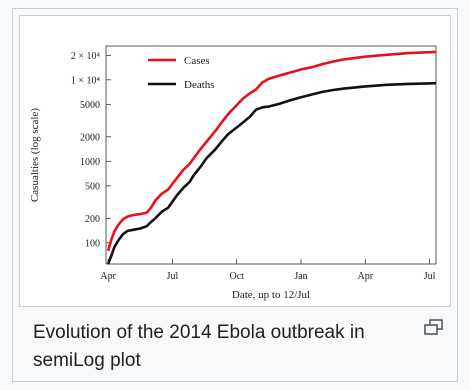  What do you see at coordinates (35, 155) in the screenshot?
I see `y-axis-label: Casualties (log scale)` at bounding box center [35, 155].